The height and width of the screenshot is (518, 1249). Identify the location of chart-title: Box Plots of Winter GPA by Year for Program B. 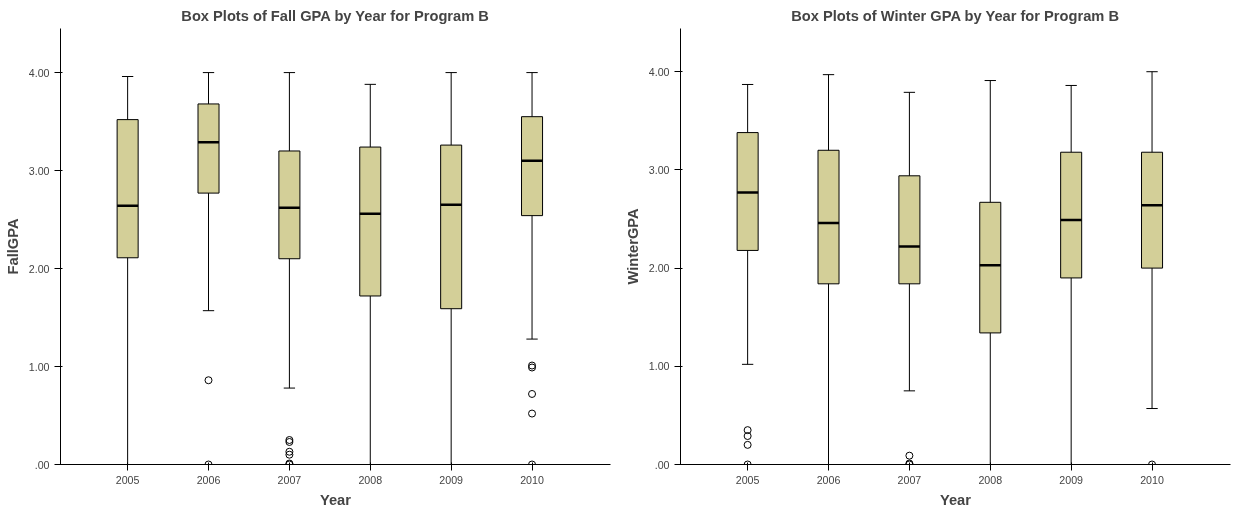
(955, 15).